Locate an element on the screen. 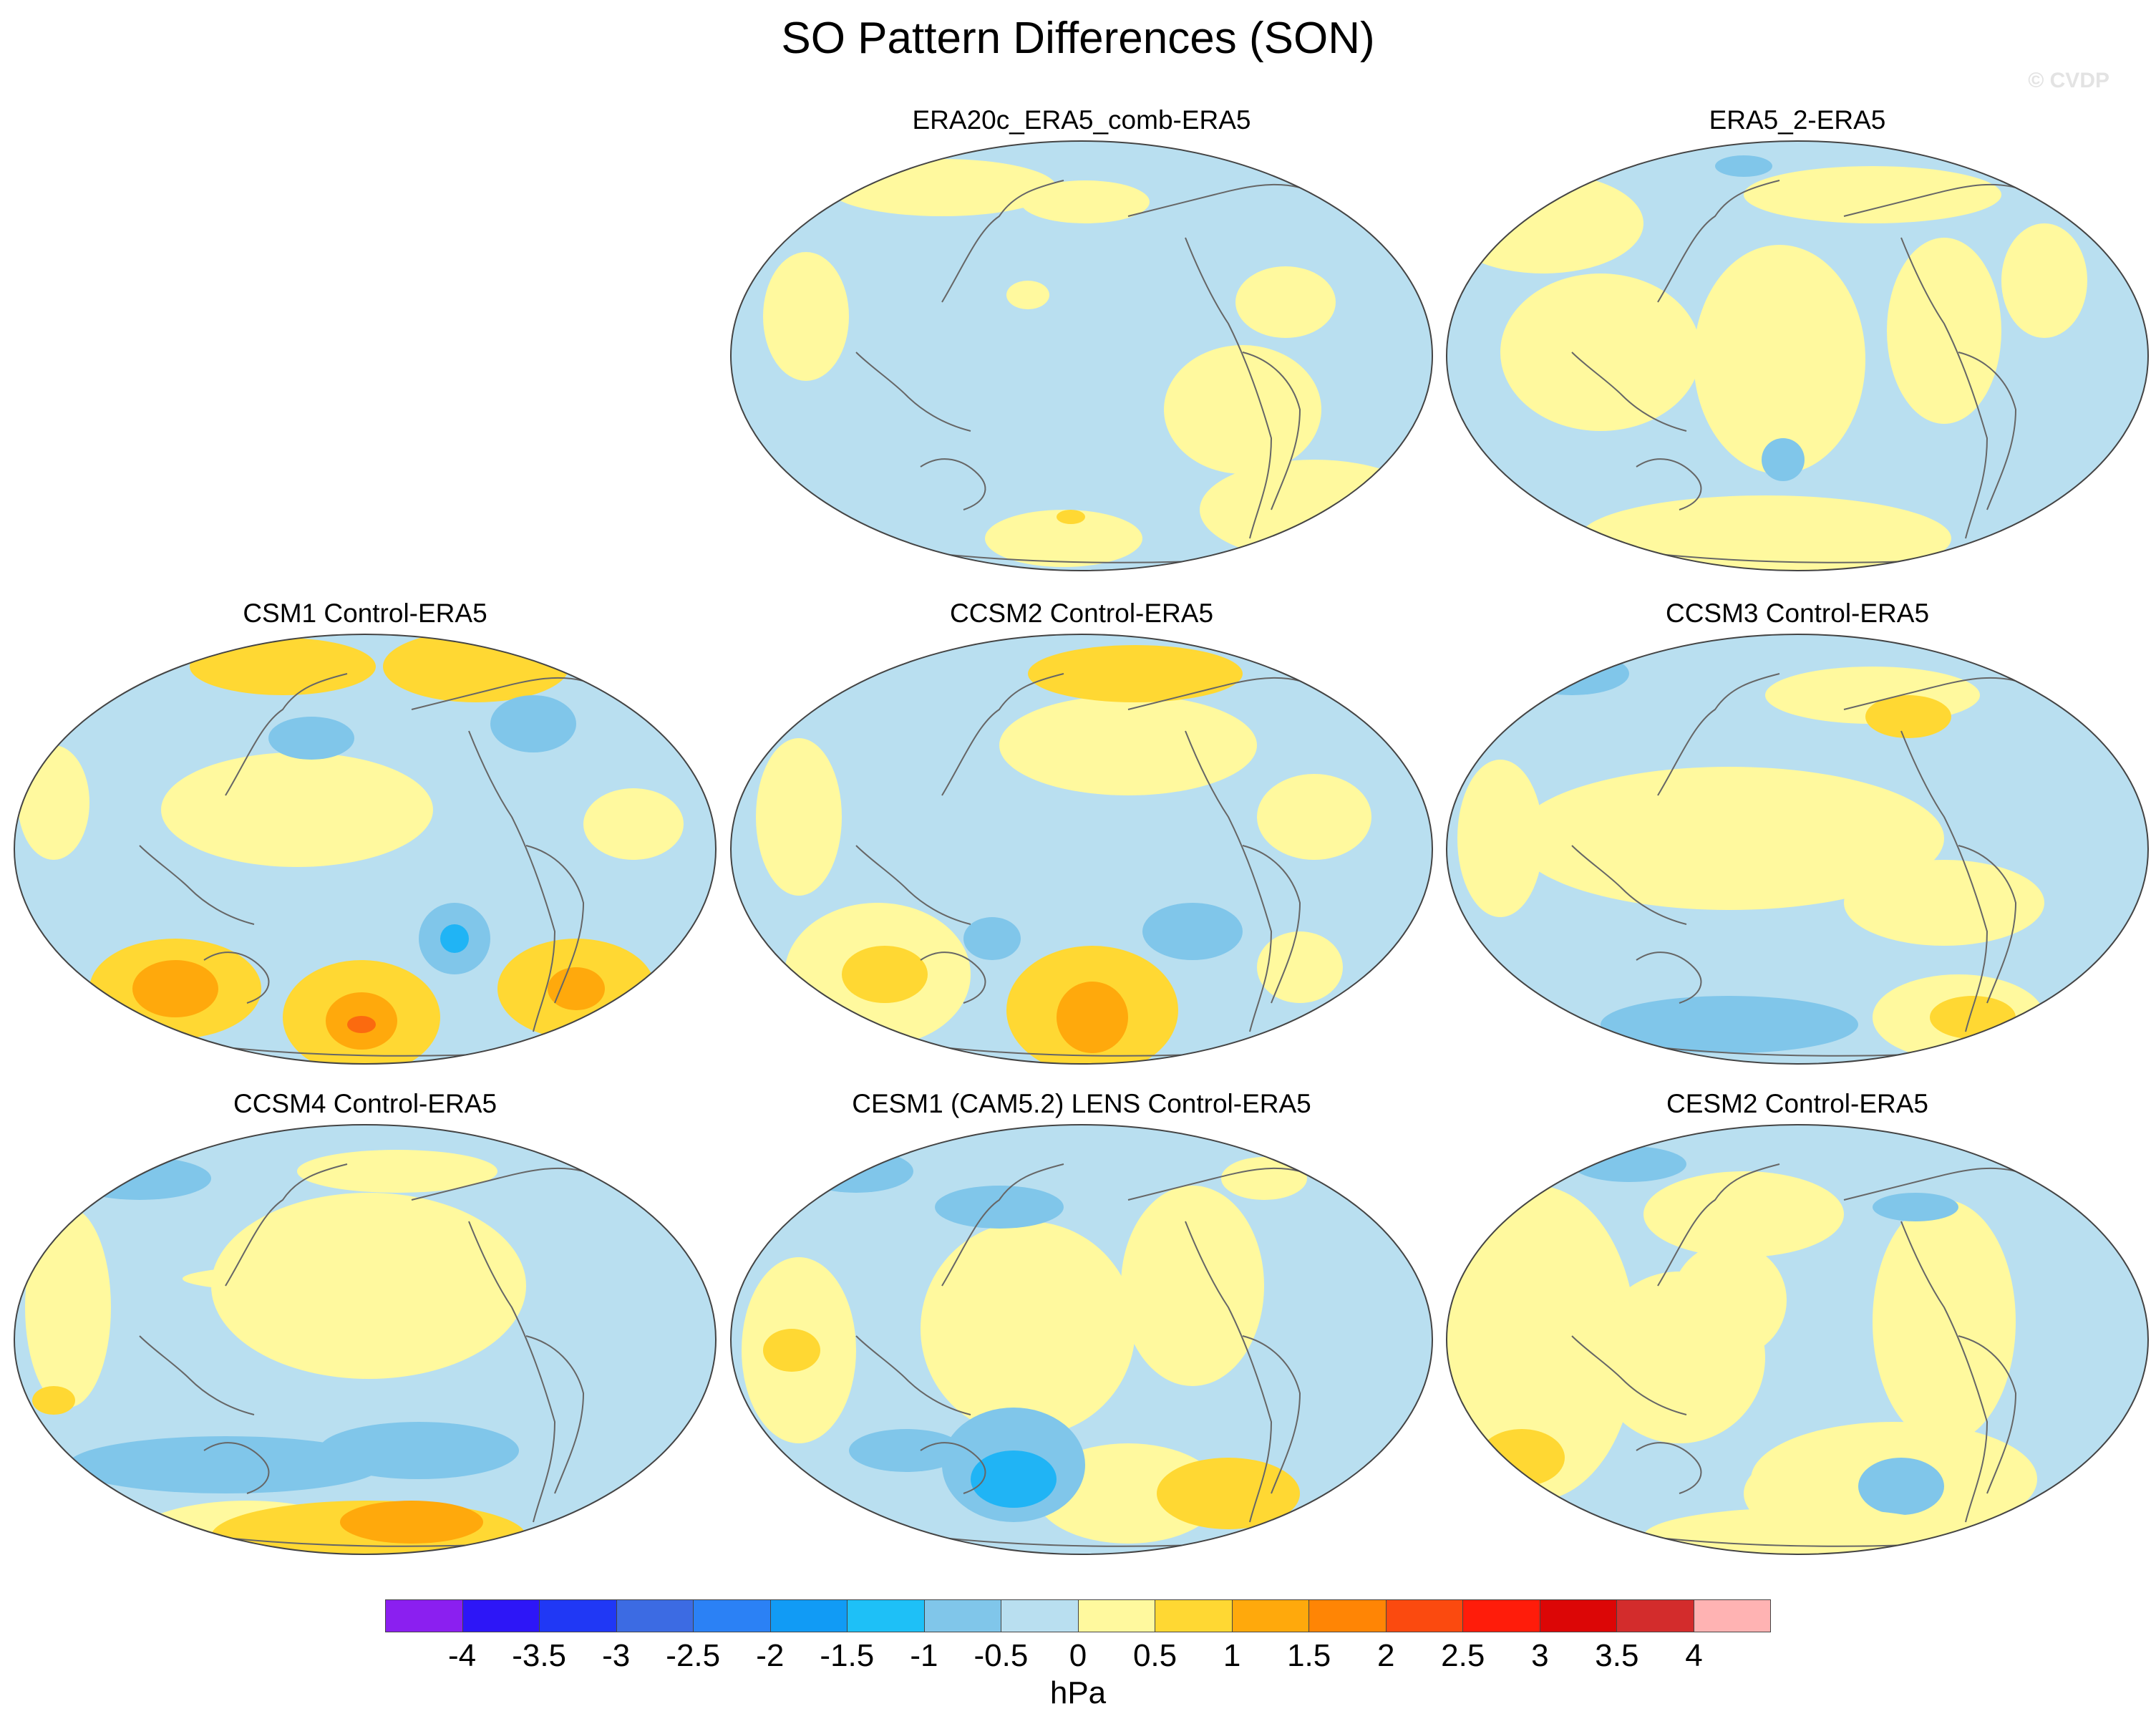 The image size is (2156, 1729). panel-title: CCSM4 Control-ERA5 is located at coordinates (365, 1103).